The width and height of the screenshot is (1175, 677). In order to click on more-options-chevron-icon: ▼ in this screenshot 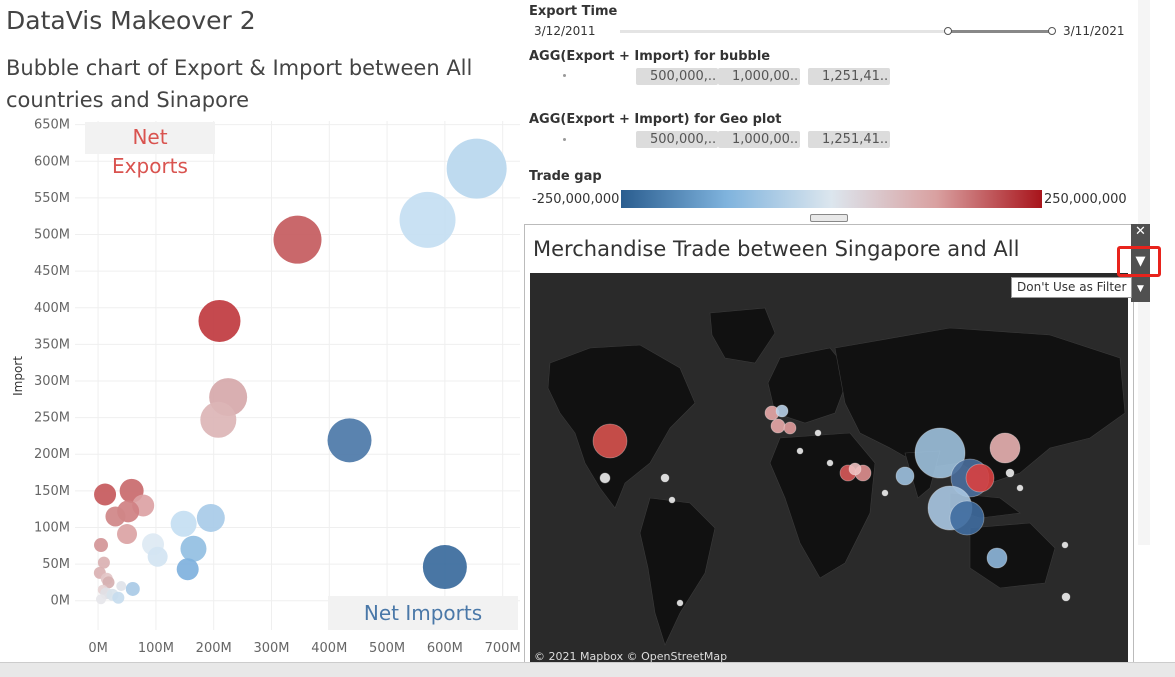, I will do `click(1140, 289)`.